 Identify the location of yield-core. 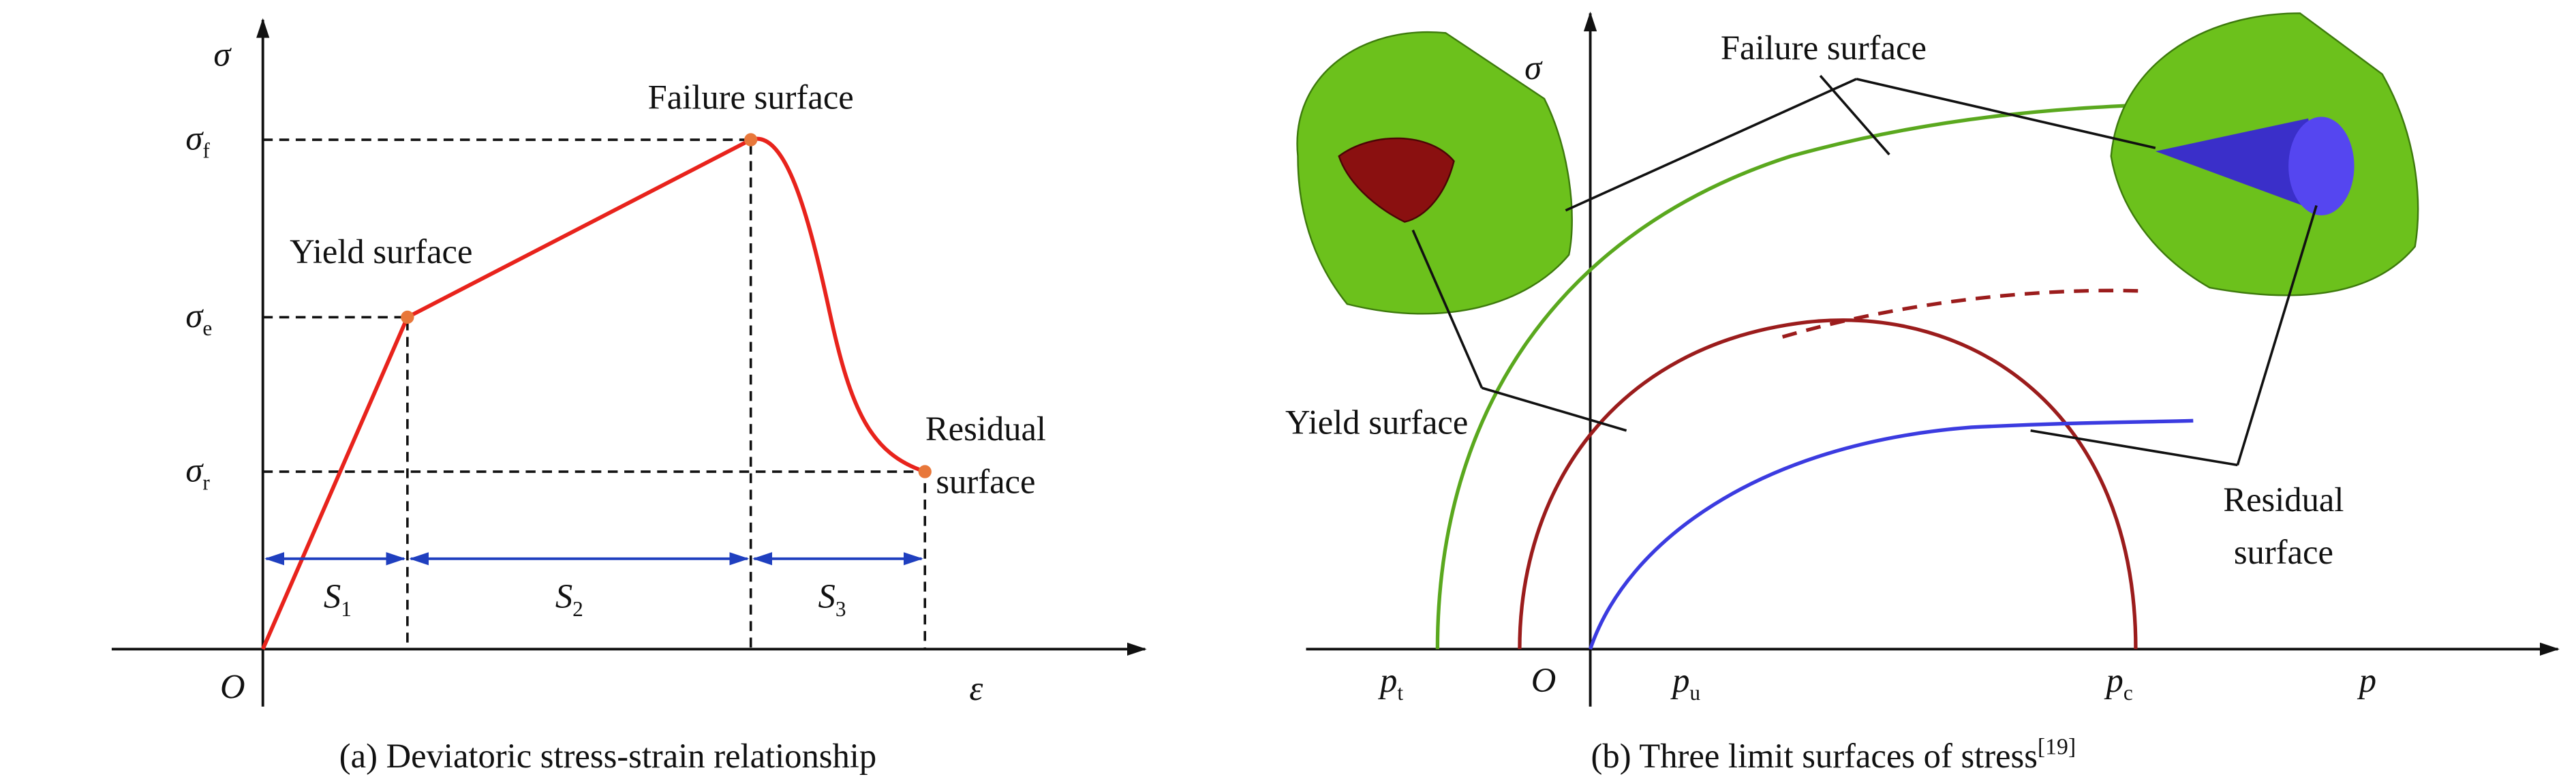
(1396, 180).